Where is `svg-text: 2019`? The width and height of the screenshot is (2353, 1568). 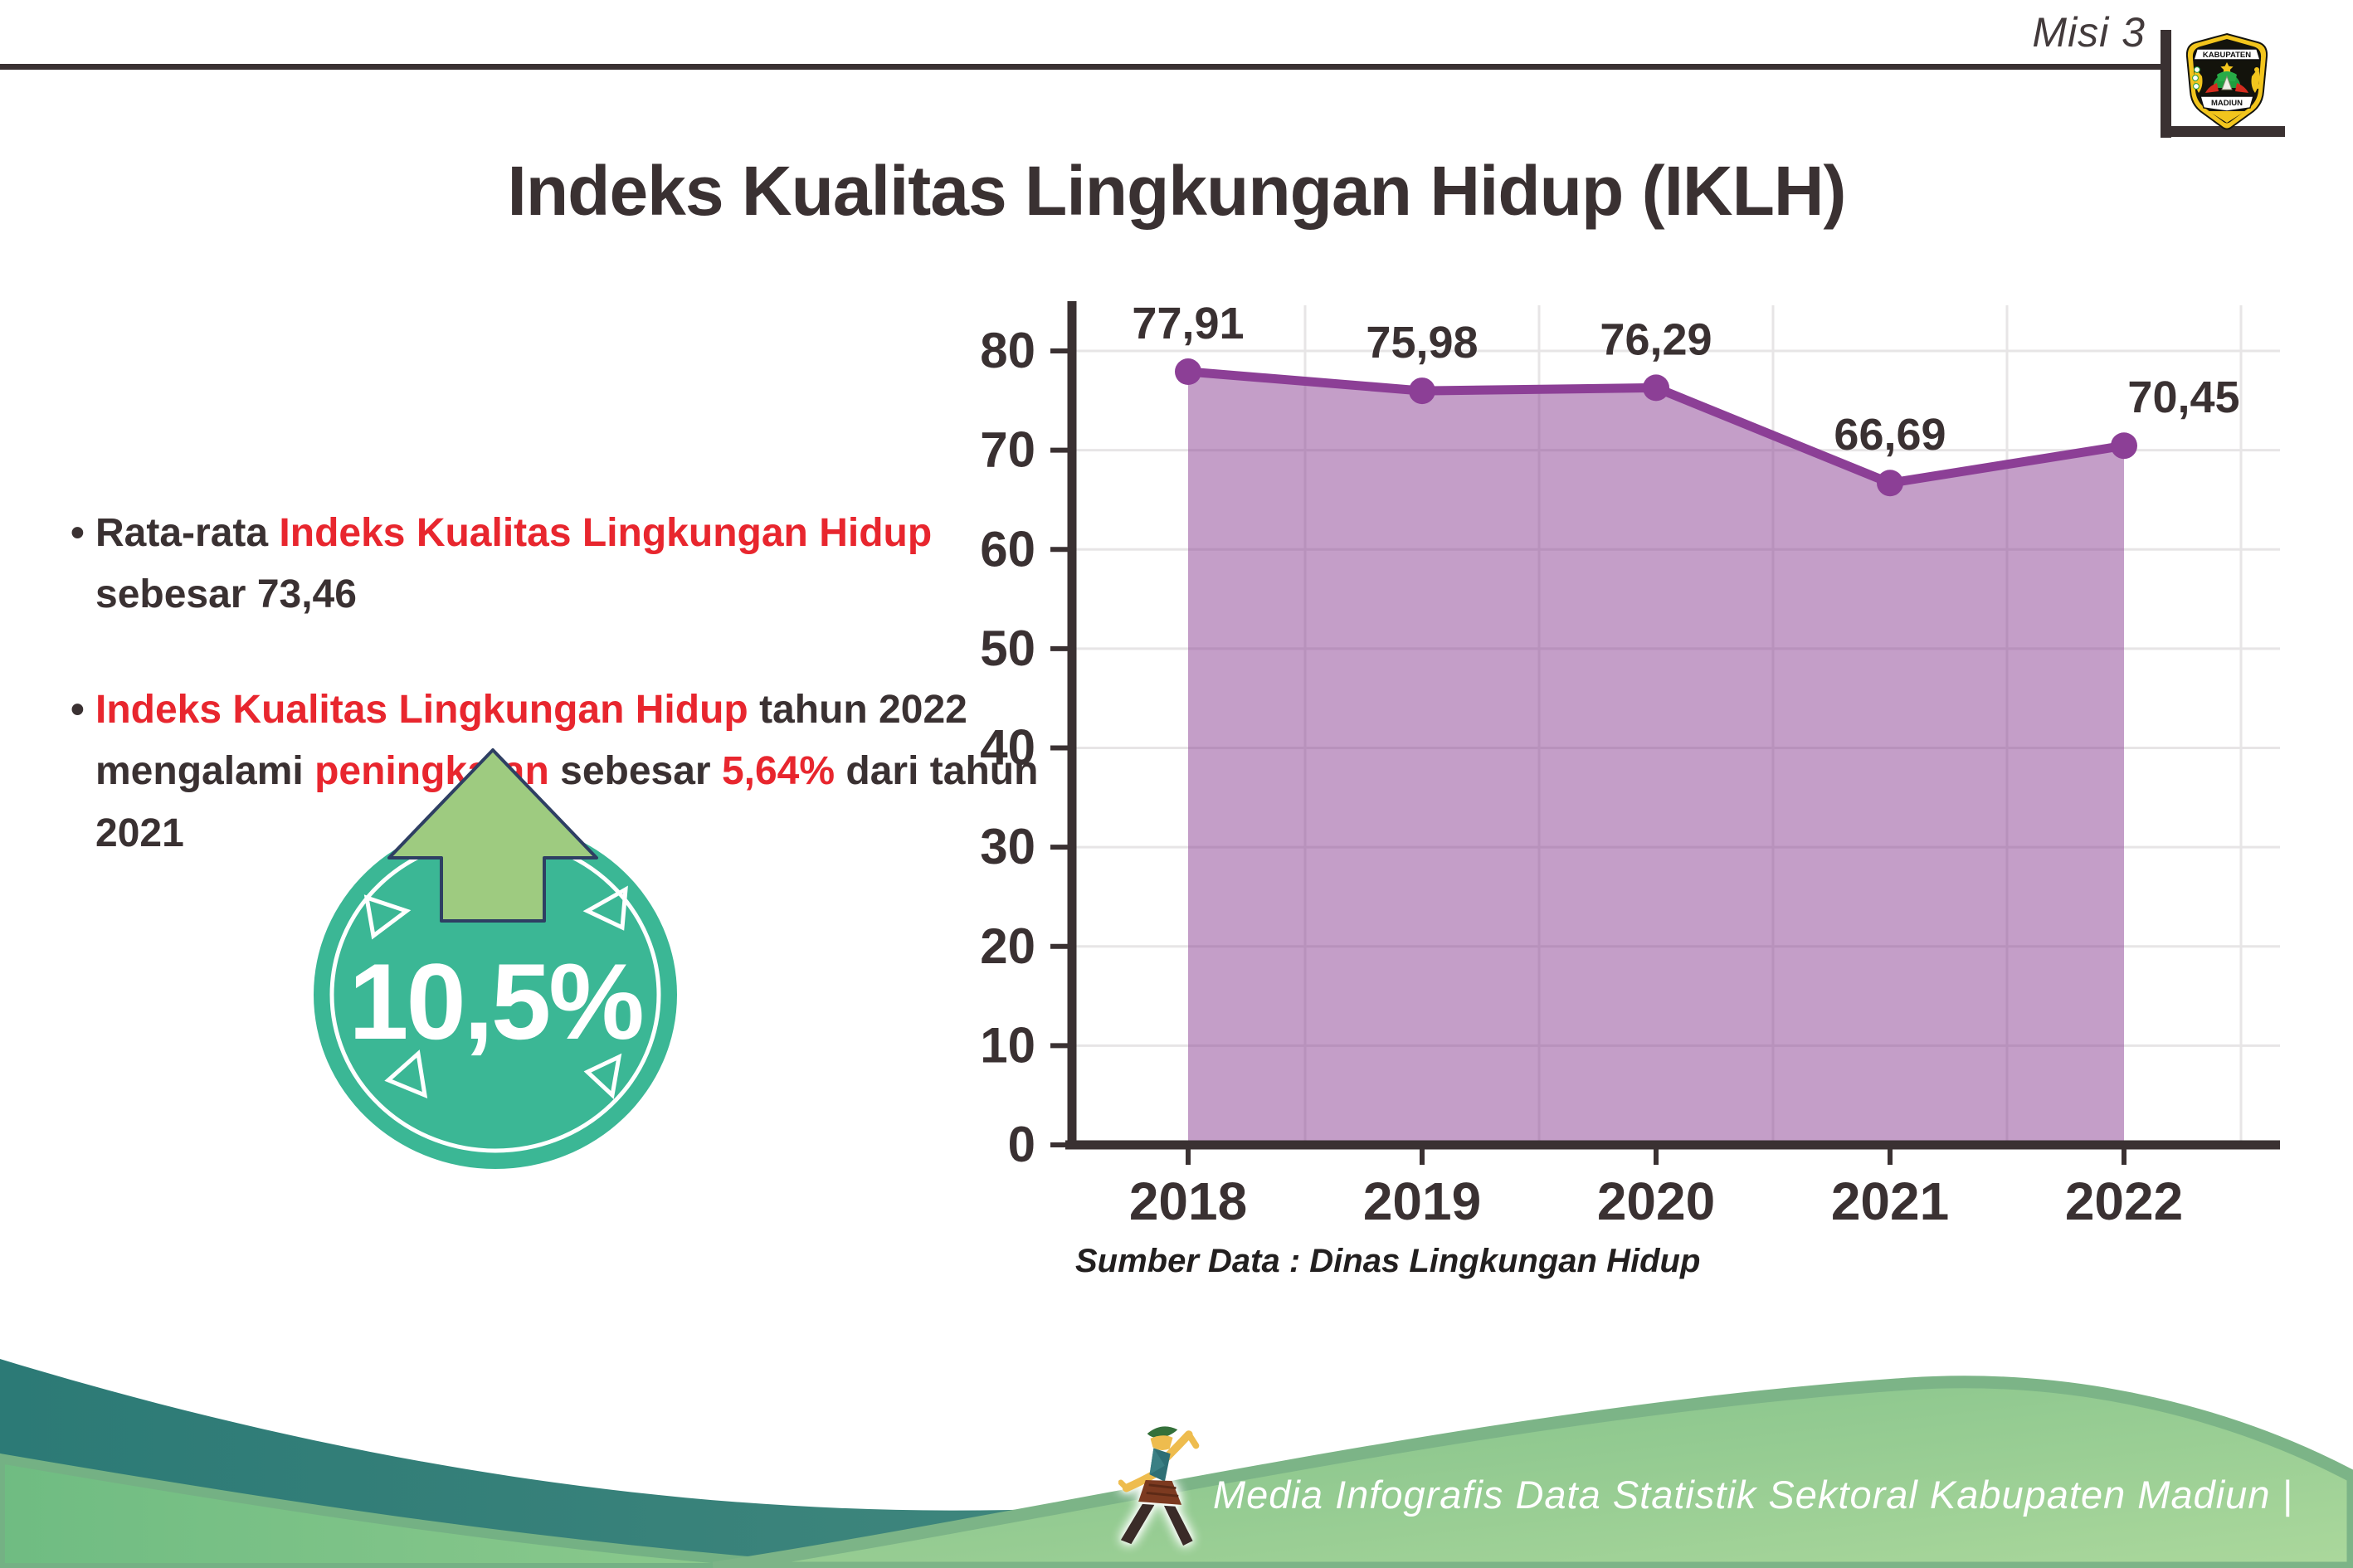
svg-text: 2019 is located at coordinates (1422, 1201).